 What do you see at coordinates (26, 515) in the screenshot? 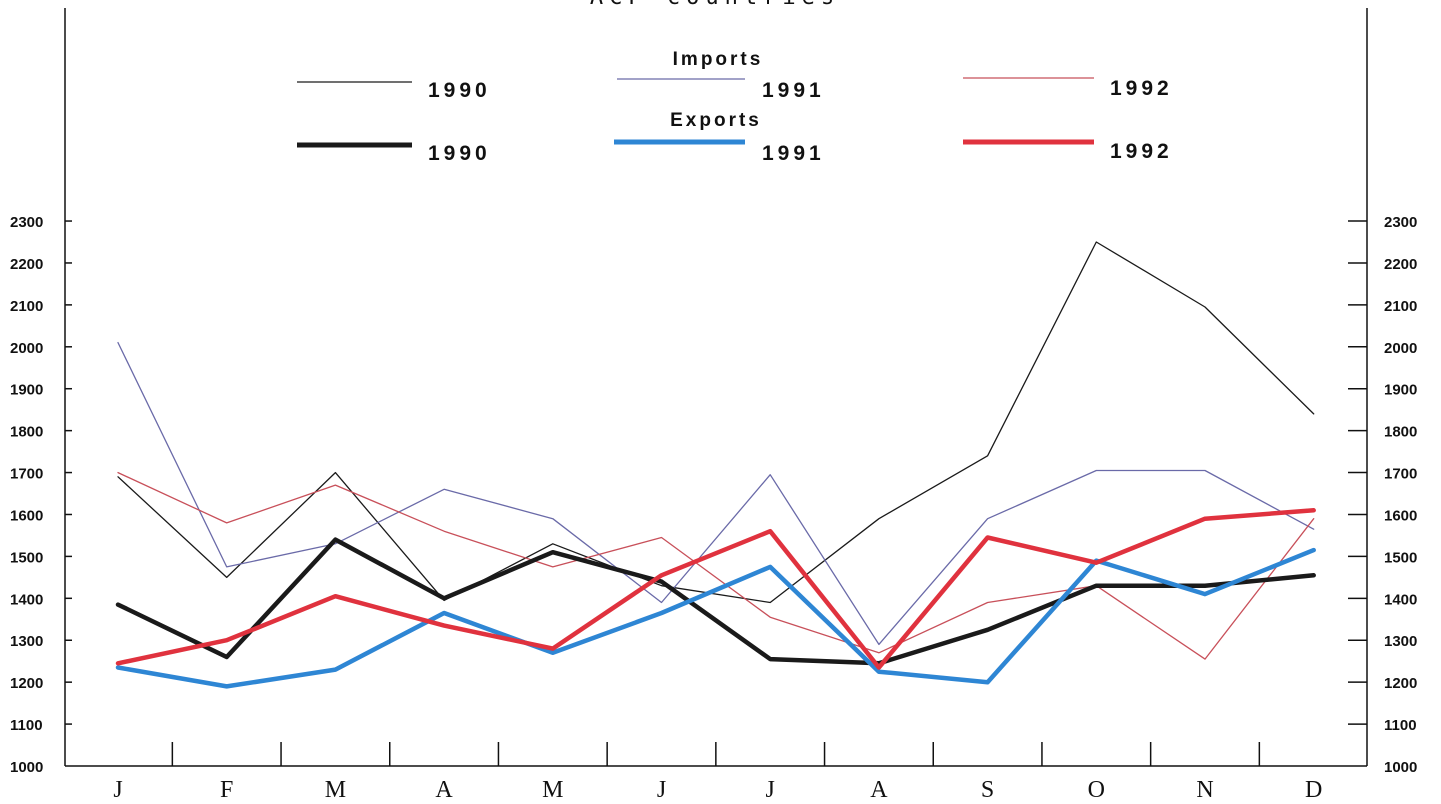
I see `y-tick-label-left: 1600` at bounding box center [26, 515].